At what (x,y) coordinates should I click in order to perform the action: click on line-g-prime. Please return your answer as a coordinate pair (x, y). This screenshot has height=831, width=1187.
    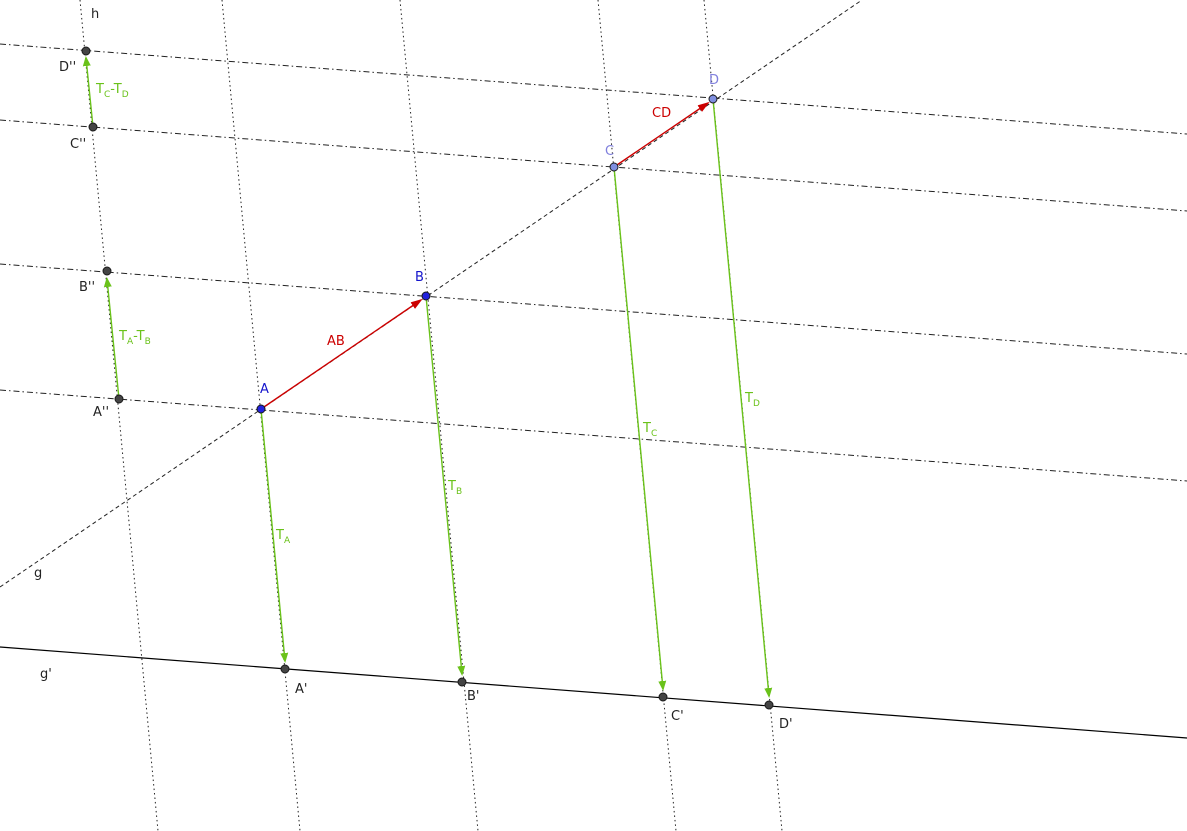
    Looking at the image, I should click on (593, 692).